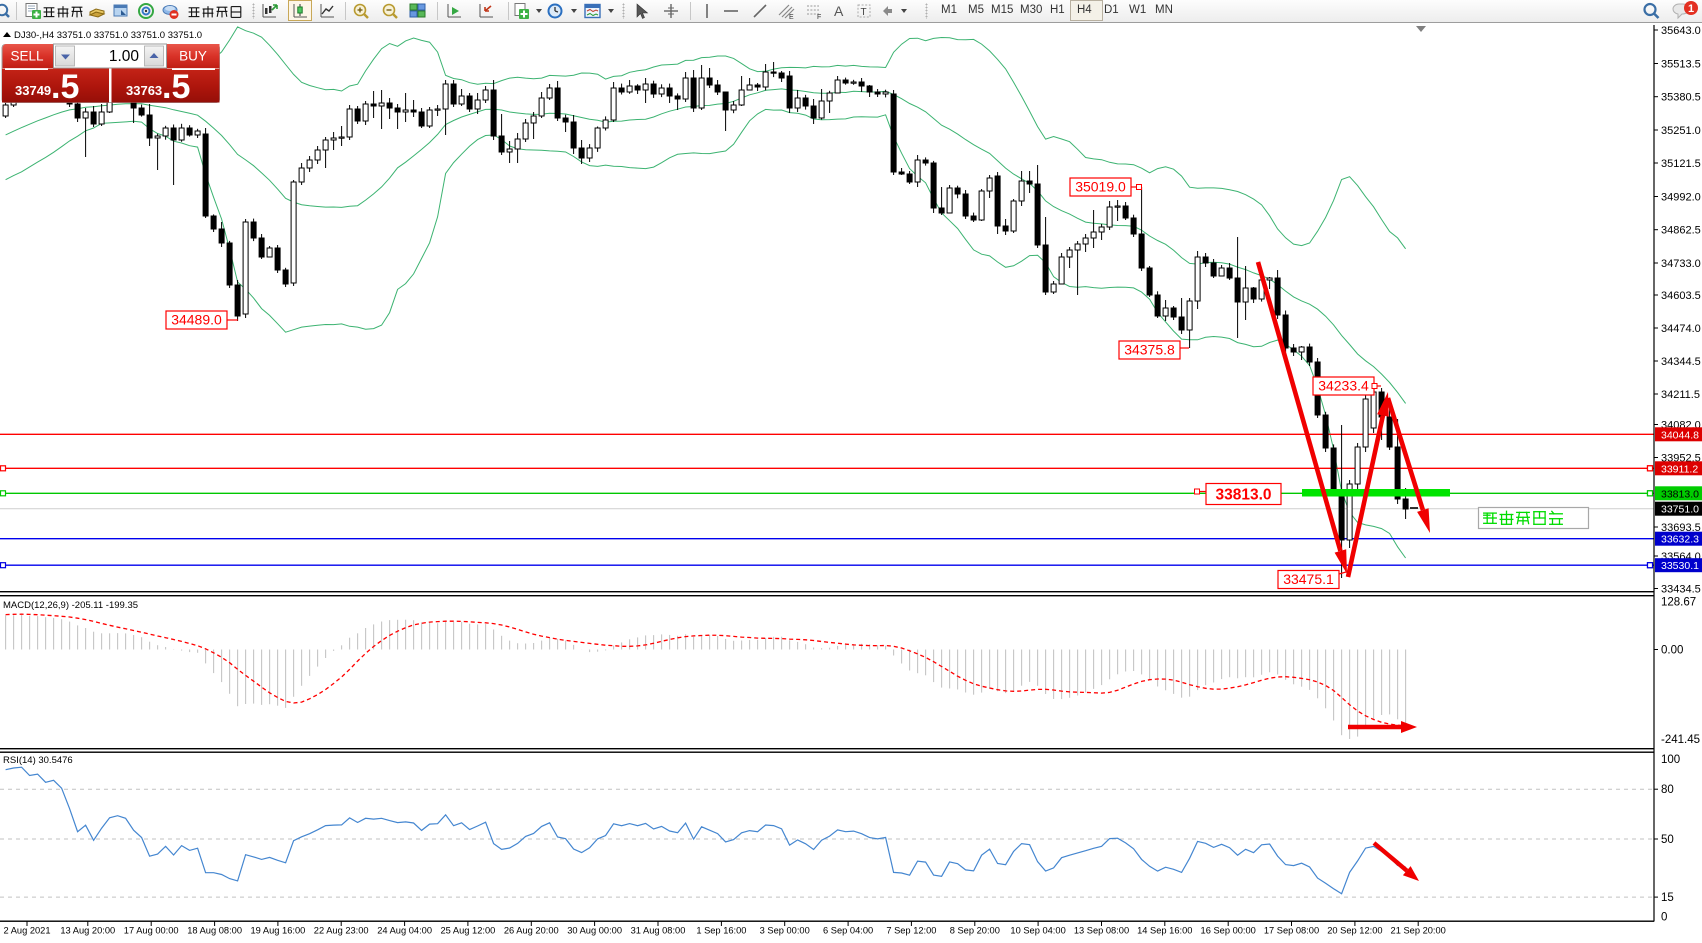 The image size is (1702, 943). Describe the element at coordinates (1101, 931) in the screenshot. I see `svg-text: 13 Sep 08:00` at that location.